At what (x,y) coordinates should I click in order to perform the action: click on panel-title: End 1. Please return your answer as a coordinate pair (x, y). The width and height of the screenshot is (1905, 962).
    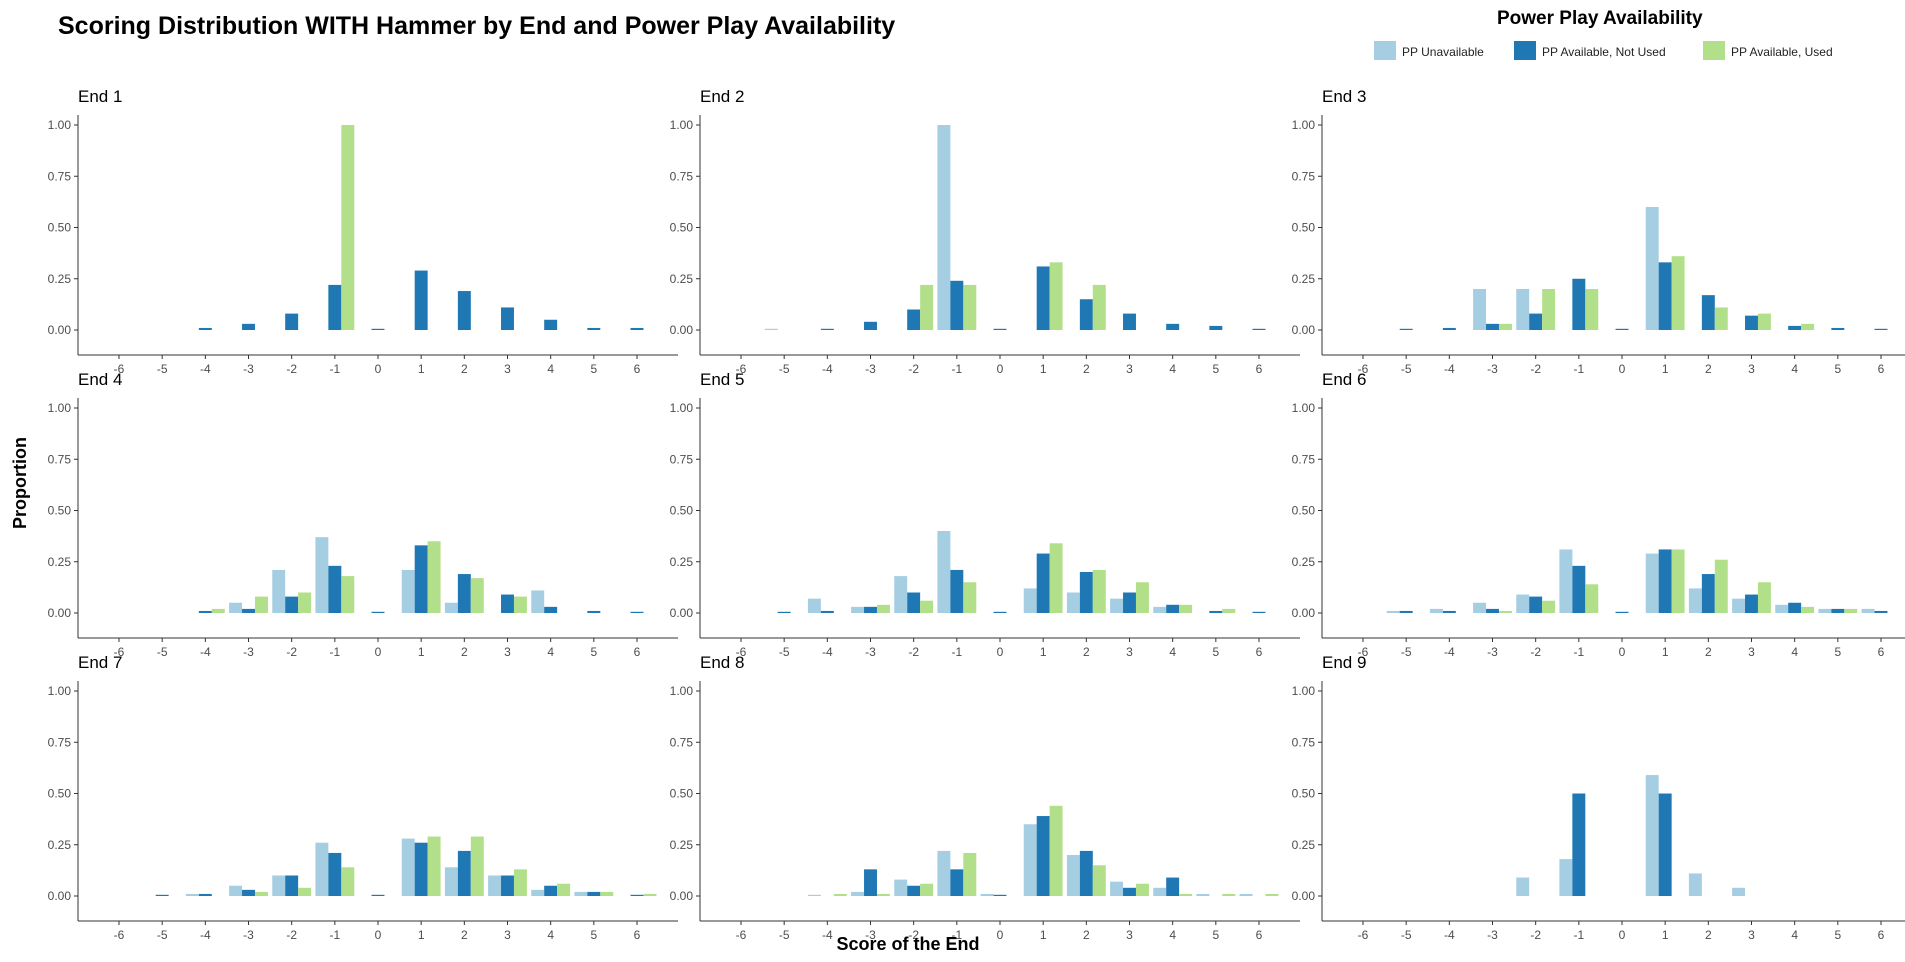
    Looking at the image, I should click on (100, 96).